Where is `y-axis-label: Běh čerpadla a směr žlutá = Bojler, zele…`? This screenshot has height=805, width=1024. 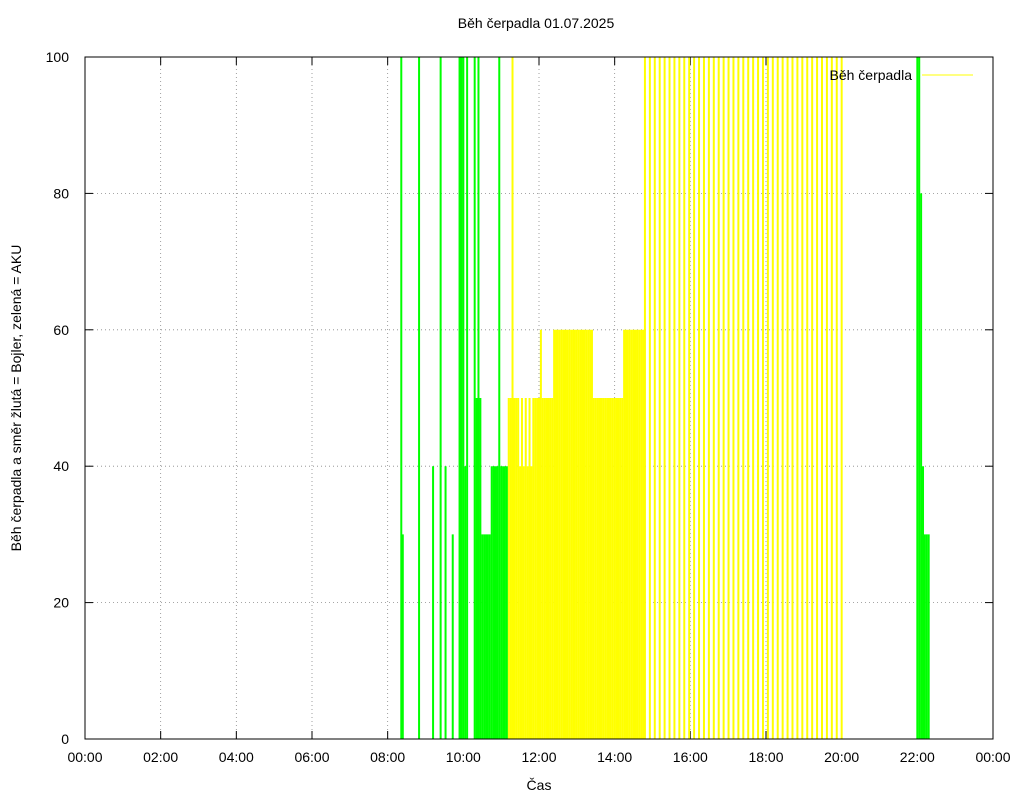 y-axis-label: Běh čerpadla a směr žlutá = Bojler, zele… is located at coordinates (16, 398).